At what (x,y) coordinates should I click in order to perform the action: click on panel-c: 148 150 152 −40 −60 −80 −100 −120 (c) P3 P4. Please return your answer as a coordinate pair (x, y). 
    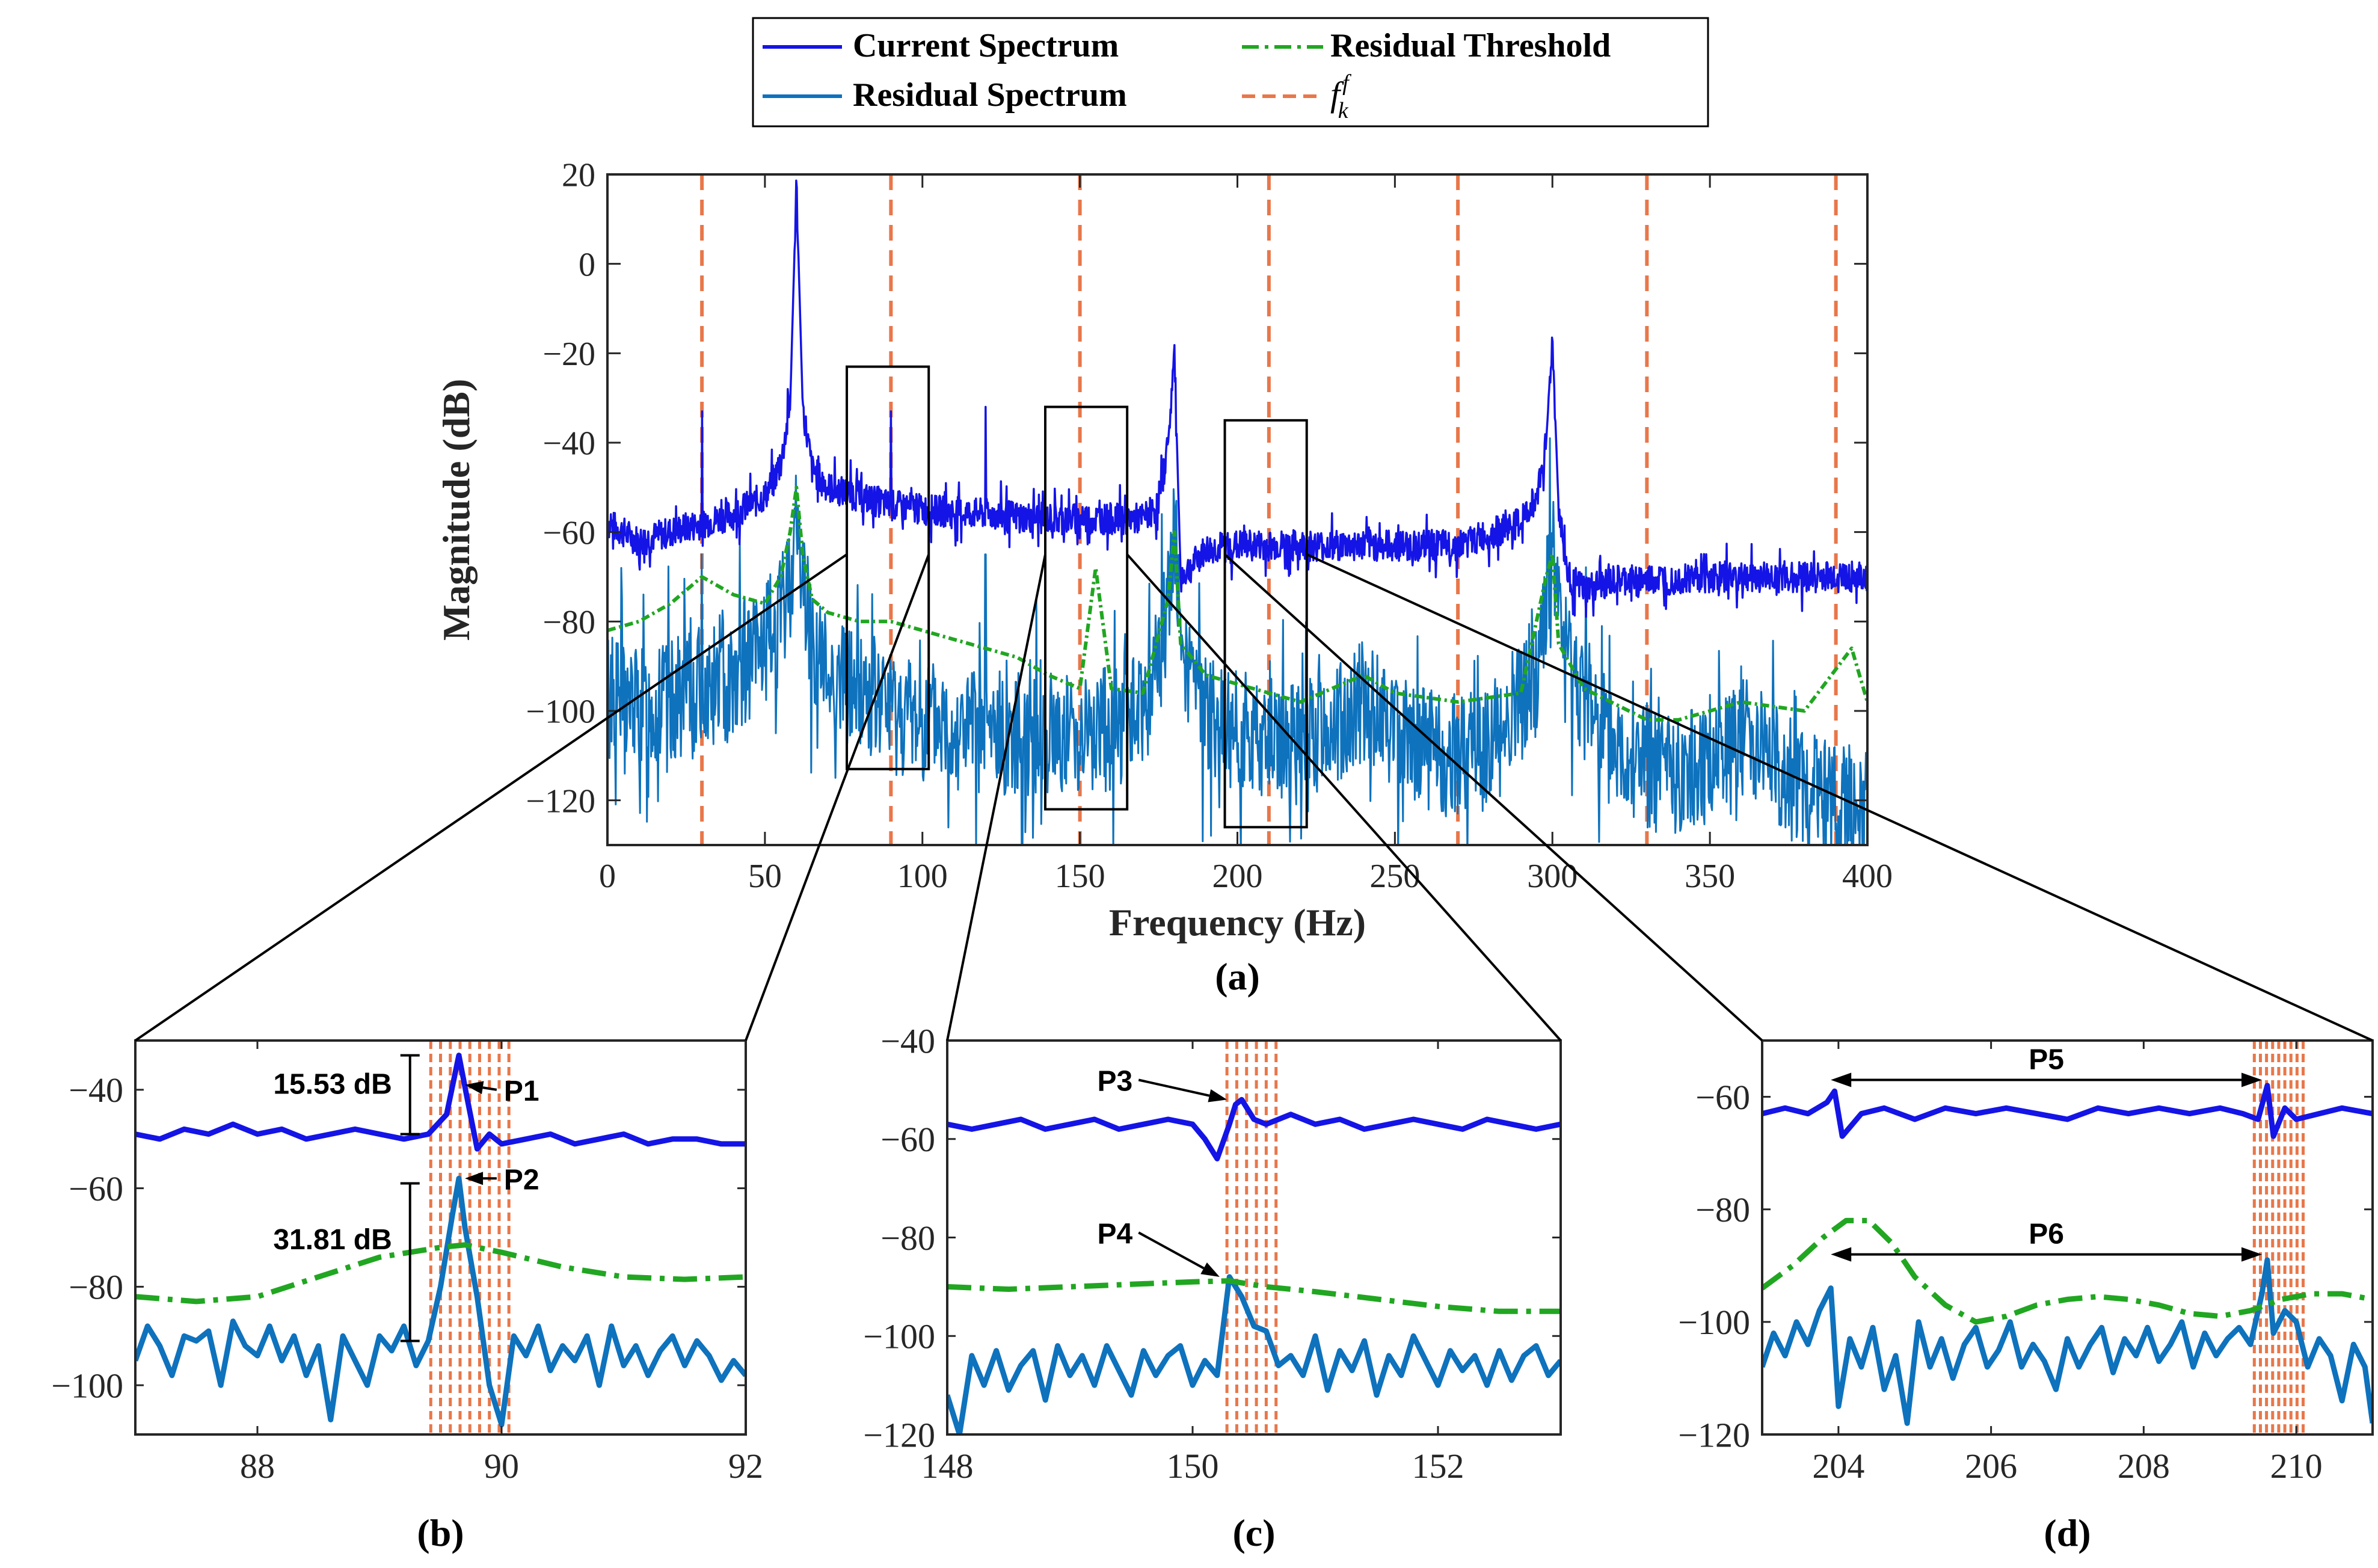
    Looking at the image, I should click on (1213, 1287).